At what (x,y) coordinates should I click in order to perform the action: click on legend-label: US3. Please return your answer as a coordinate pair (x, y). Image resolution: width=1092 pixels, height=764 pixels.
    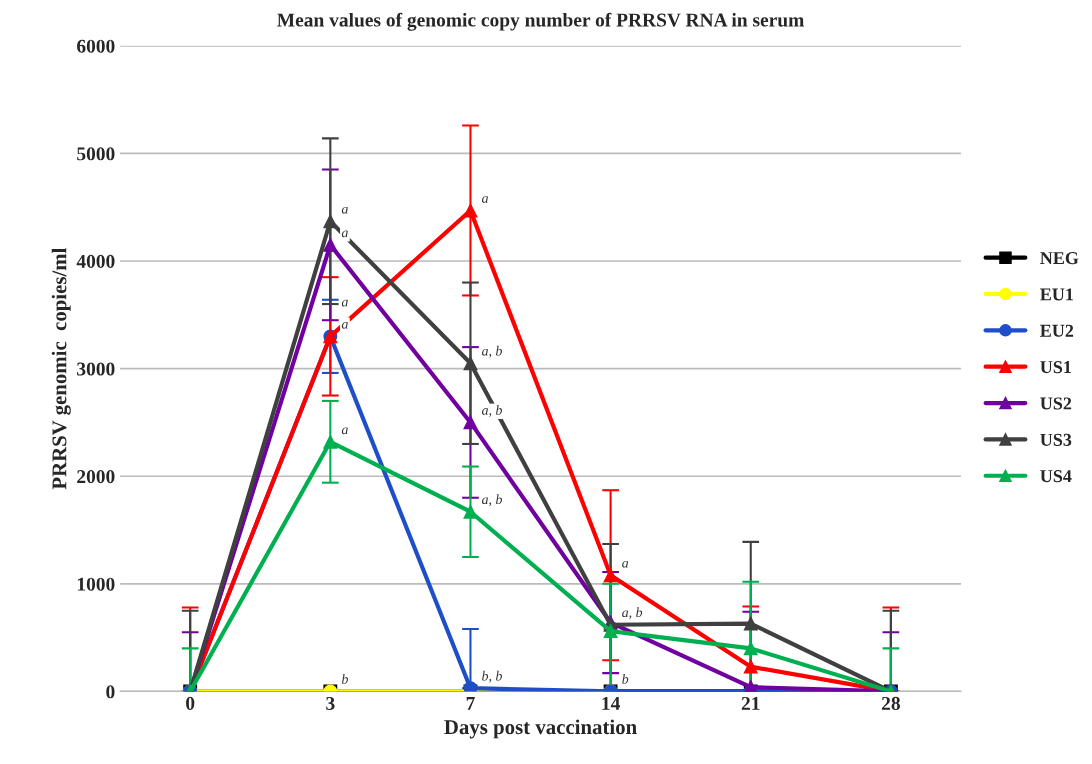
    Looking at the image, I should click on (1056, 439).